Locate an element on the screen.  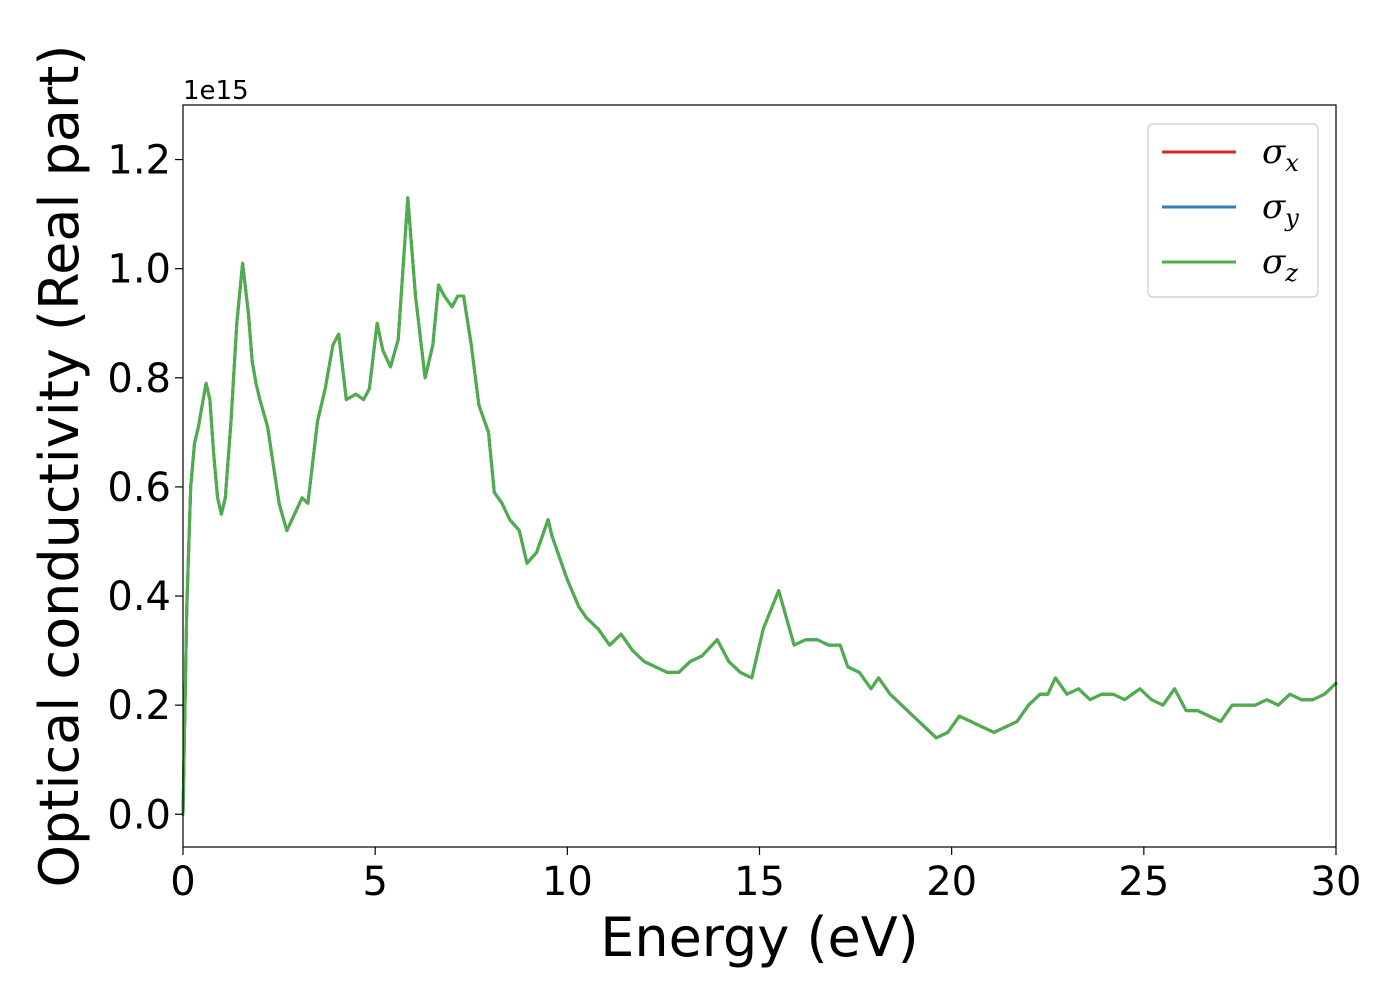
legend-label-z: σz is located at coordinates (1280, 264).